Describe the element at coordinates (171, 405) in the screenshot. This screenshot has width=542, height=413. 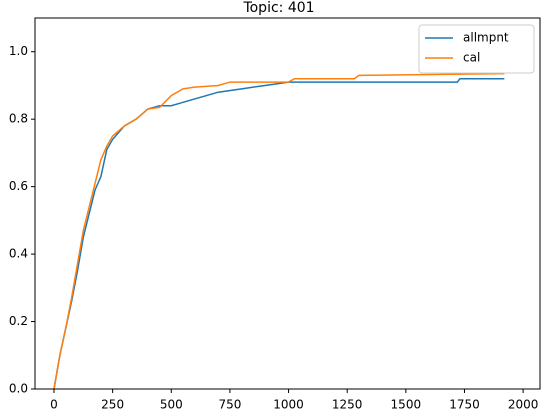
I see `x-tick-label: 500` at that location.